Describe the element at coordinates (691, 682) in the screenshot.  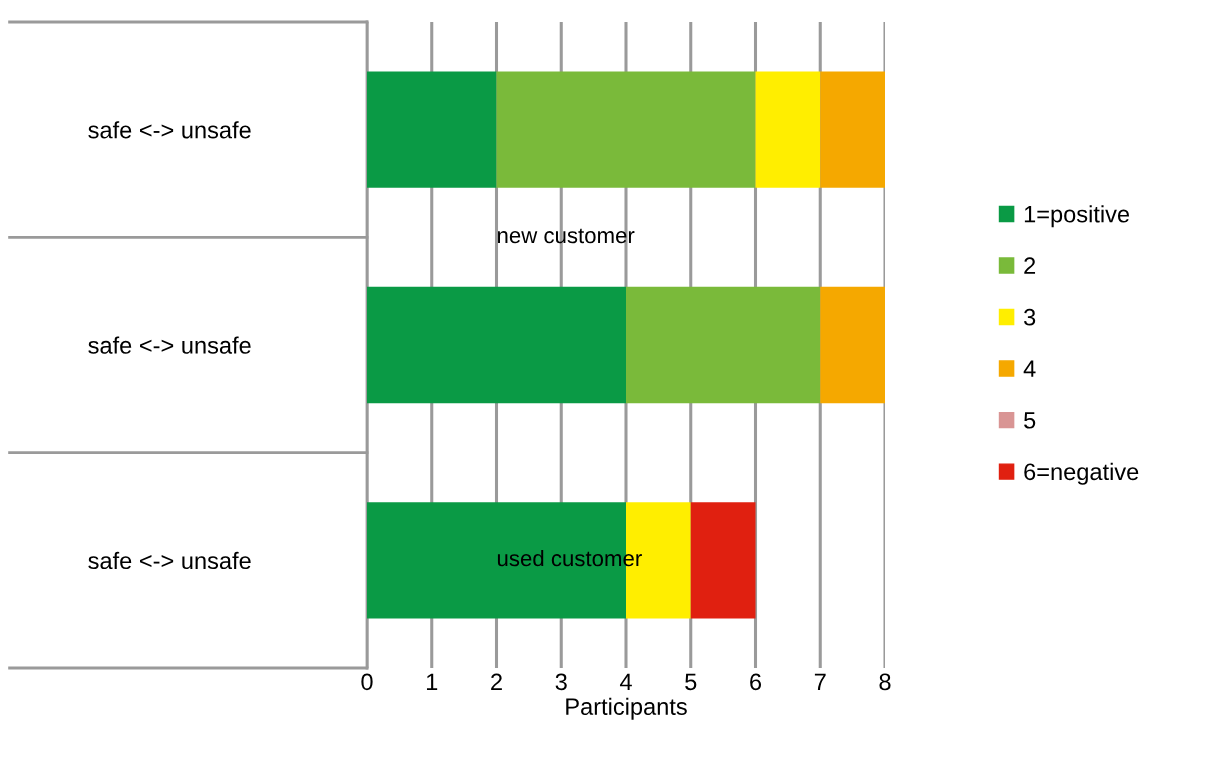
I see `x-tick-label: 5` at that location.